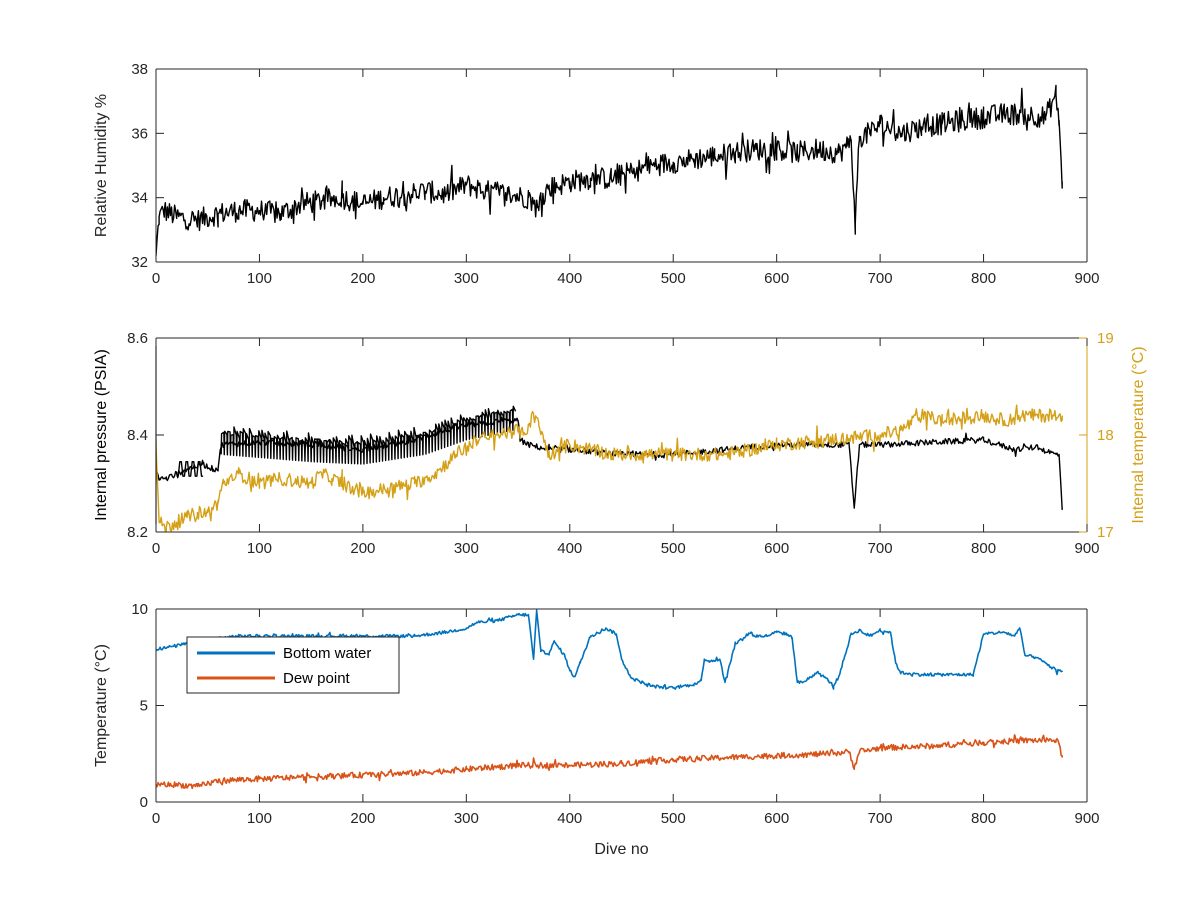 The height and width of the screenshot is (900, 1200). Describe the element at coordinates (139, 69) in the screenshot. I see `y-tick-label: 38` at that location.